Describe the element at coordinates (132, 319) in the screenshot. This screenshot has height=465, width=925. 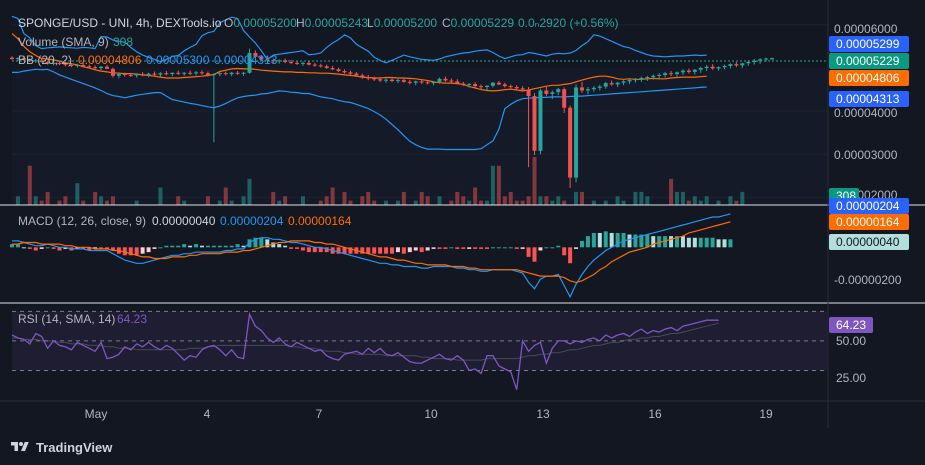
I see `rsi-indicator-value: 64.23` at that location.